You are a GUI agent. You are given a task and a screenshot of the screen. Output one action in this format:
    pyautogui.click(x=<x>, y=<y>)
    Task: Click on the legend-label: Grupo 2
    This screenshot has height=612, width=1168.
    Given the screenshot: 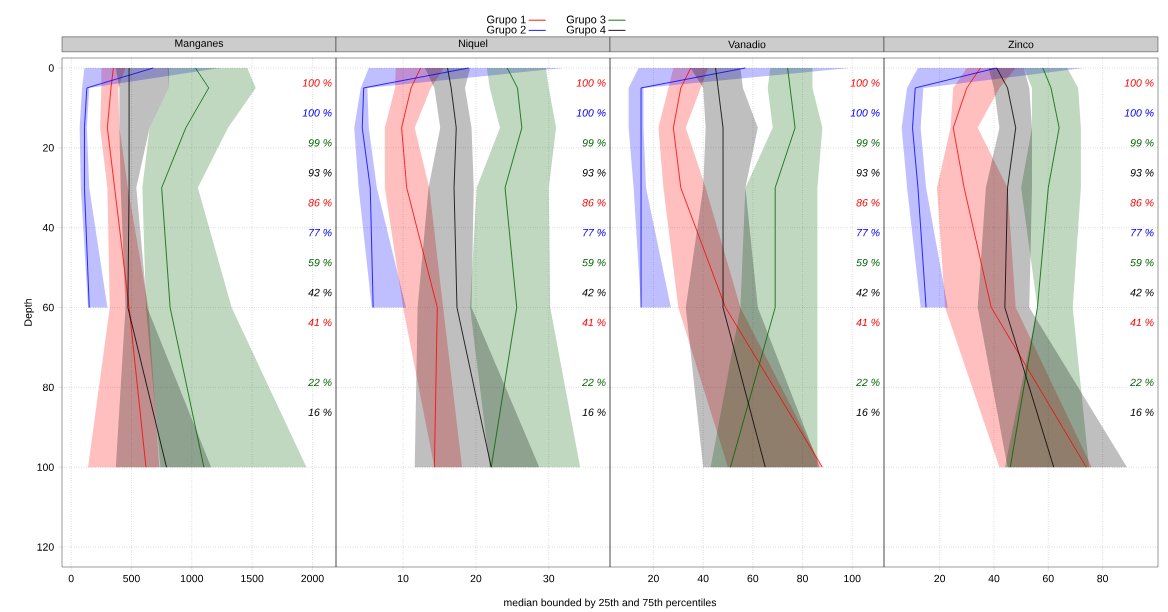 What is the action you would take?
    pyautogui.click(x=506, y=30)
    